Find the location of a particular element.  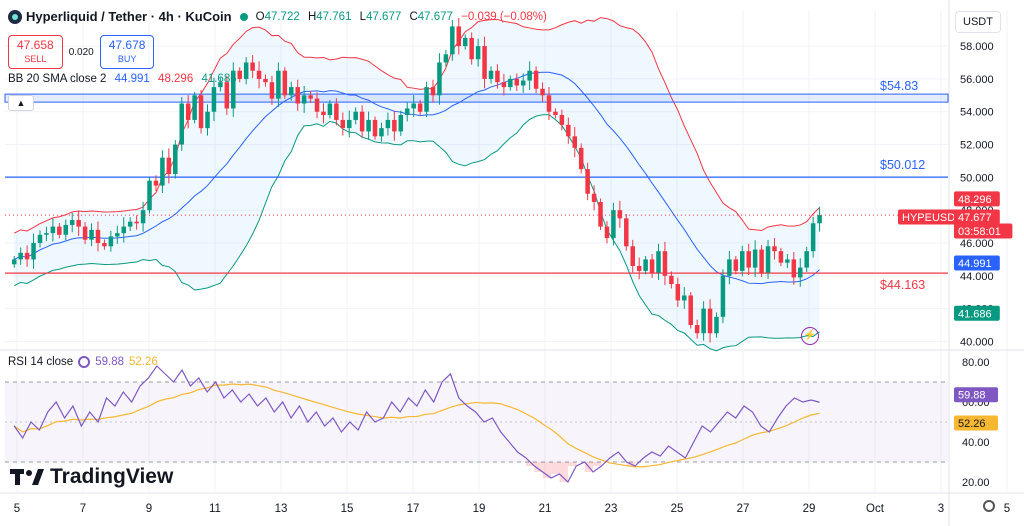

high-value: 47.761 is located at coordinates (334, 16).